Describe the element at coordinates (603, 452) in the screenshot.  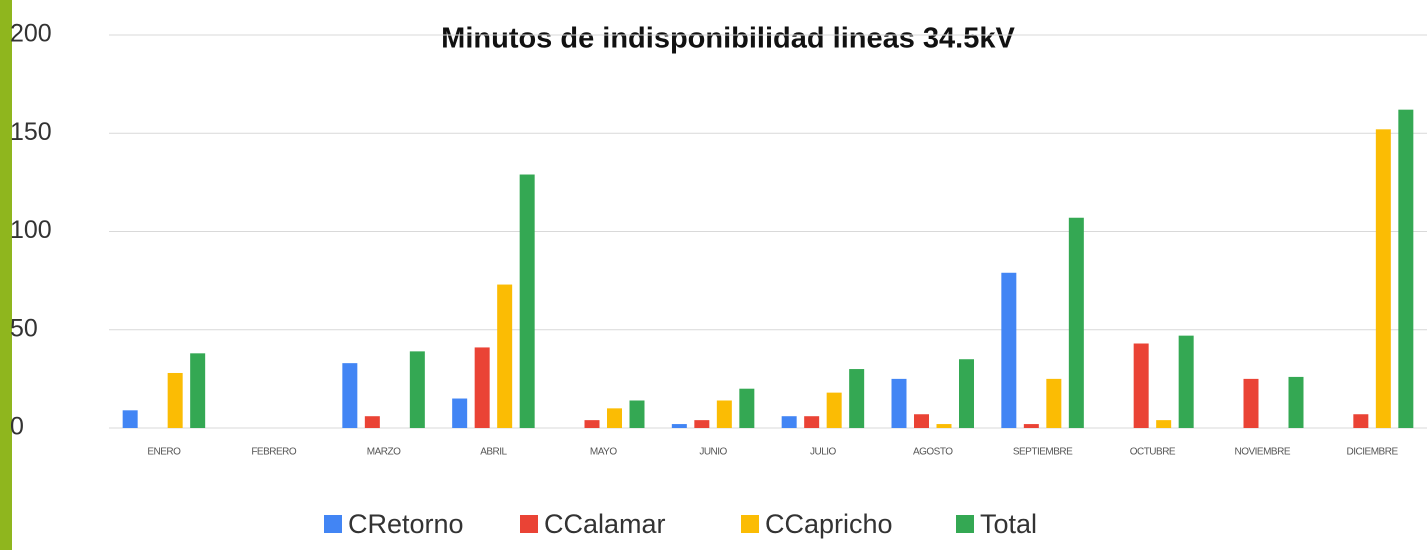
I see `x-tick-label: MAYO` at that location.